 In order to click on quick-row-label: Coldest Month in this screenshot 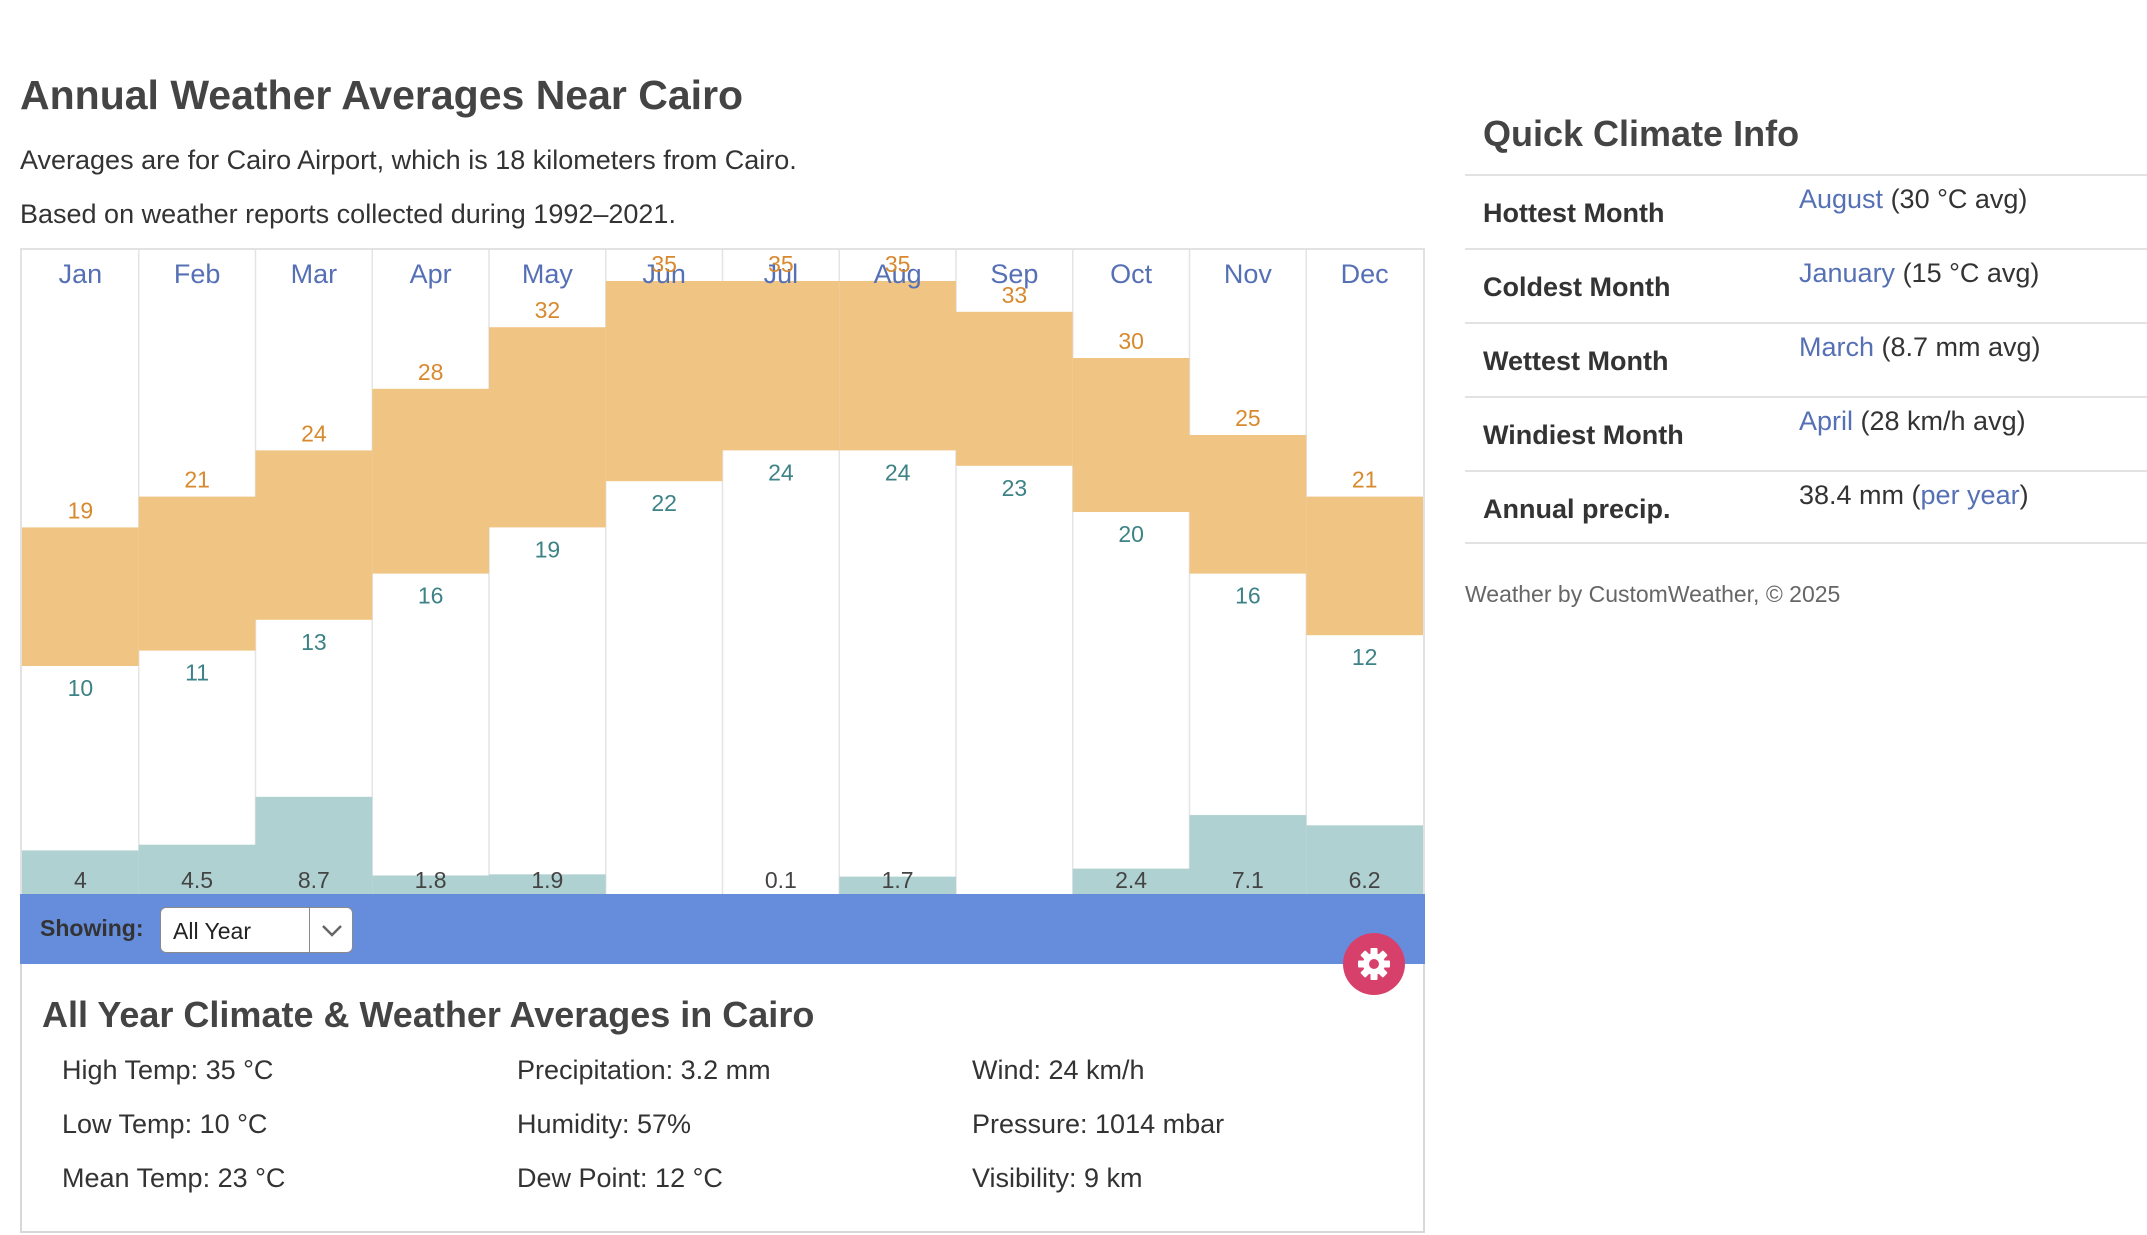, I will do `click(1577, 287)`.